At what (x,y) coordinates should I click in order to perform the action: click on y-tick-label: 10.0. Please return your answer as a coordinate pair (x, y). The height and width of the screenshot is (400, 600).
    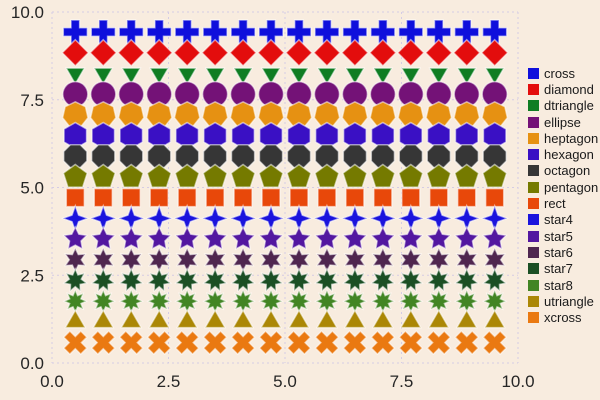
    Looking at the image, I should click on (27, 12).